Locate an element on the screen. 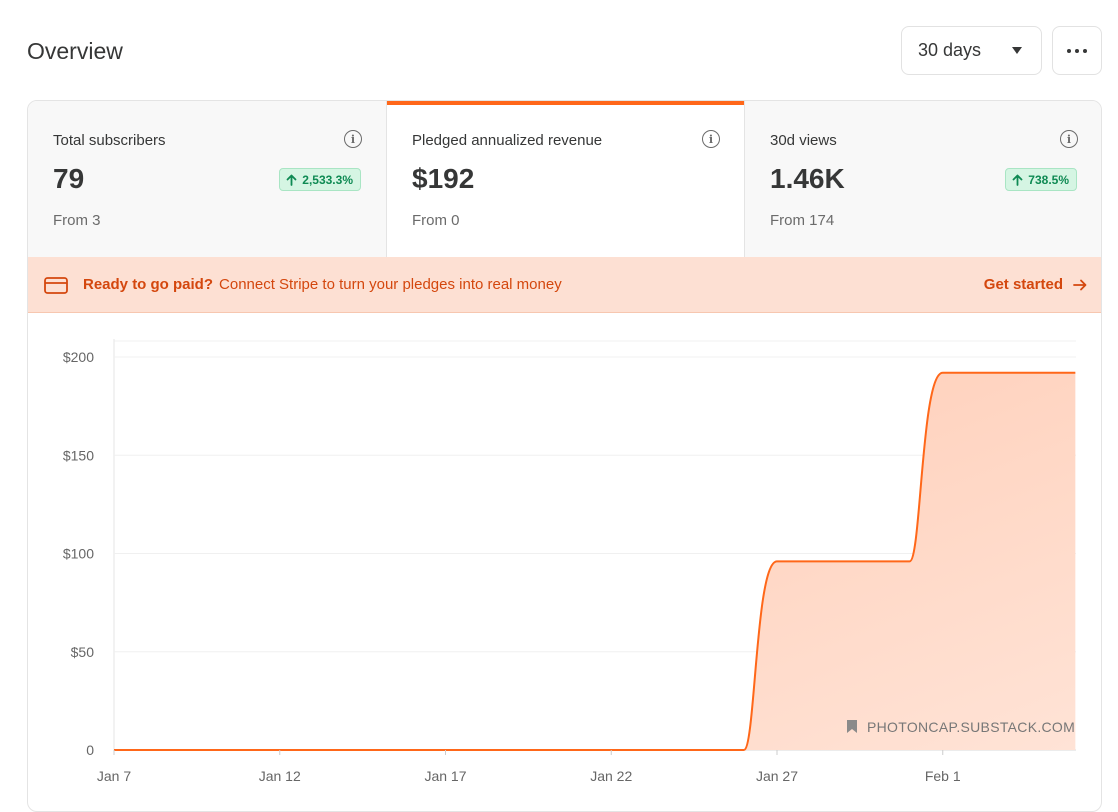 This screenshot has height=812, width=1118. y-tick-label: 0 is located at coordinates (90, 750).